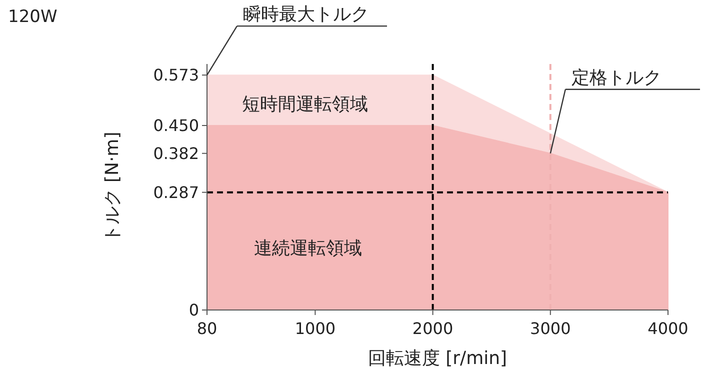  I want to click on annotation: 定格トルク, so click(616, 77).